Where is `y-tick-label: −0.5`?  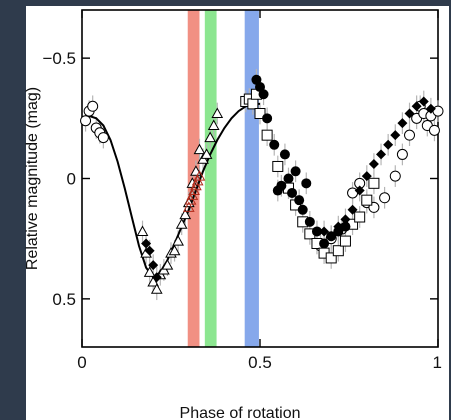
y-tick-label: −0.5 is located at coordinates (59, 58).